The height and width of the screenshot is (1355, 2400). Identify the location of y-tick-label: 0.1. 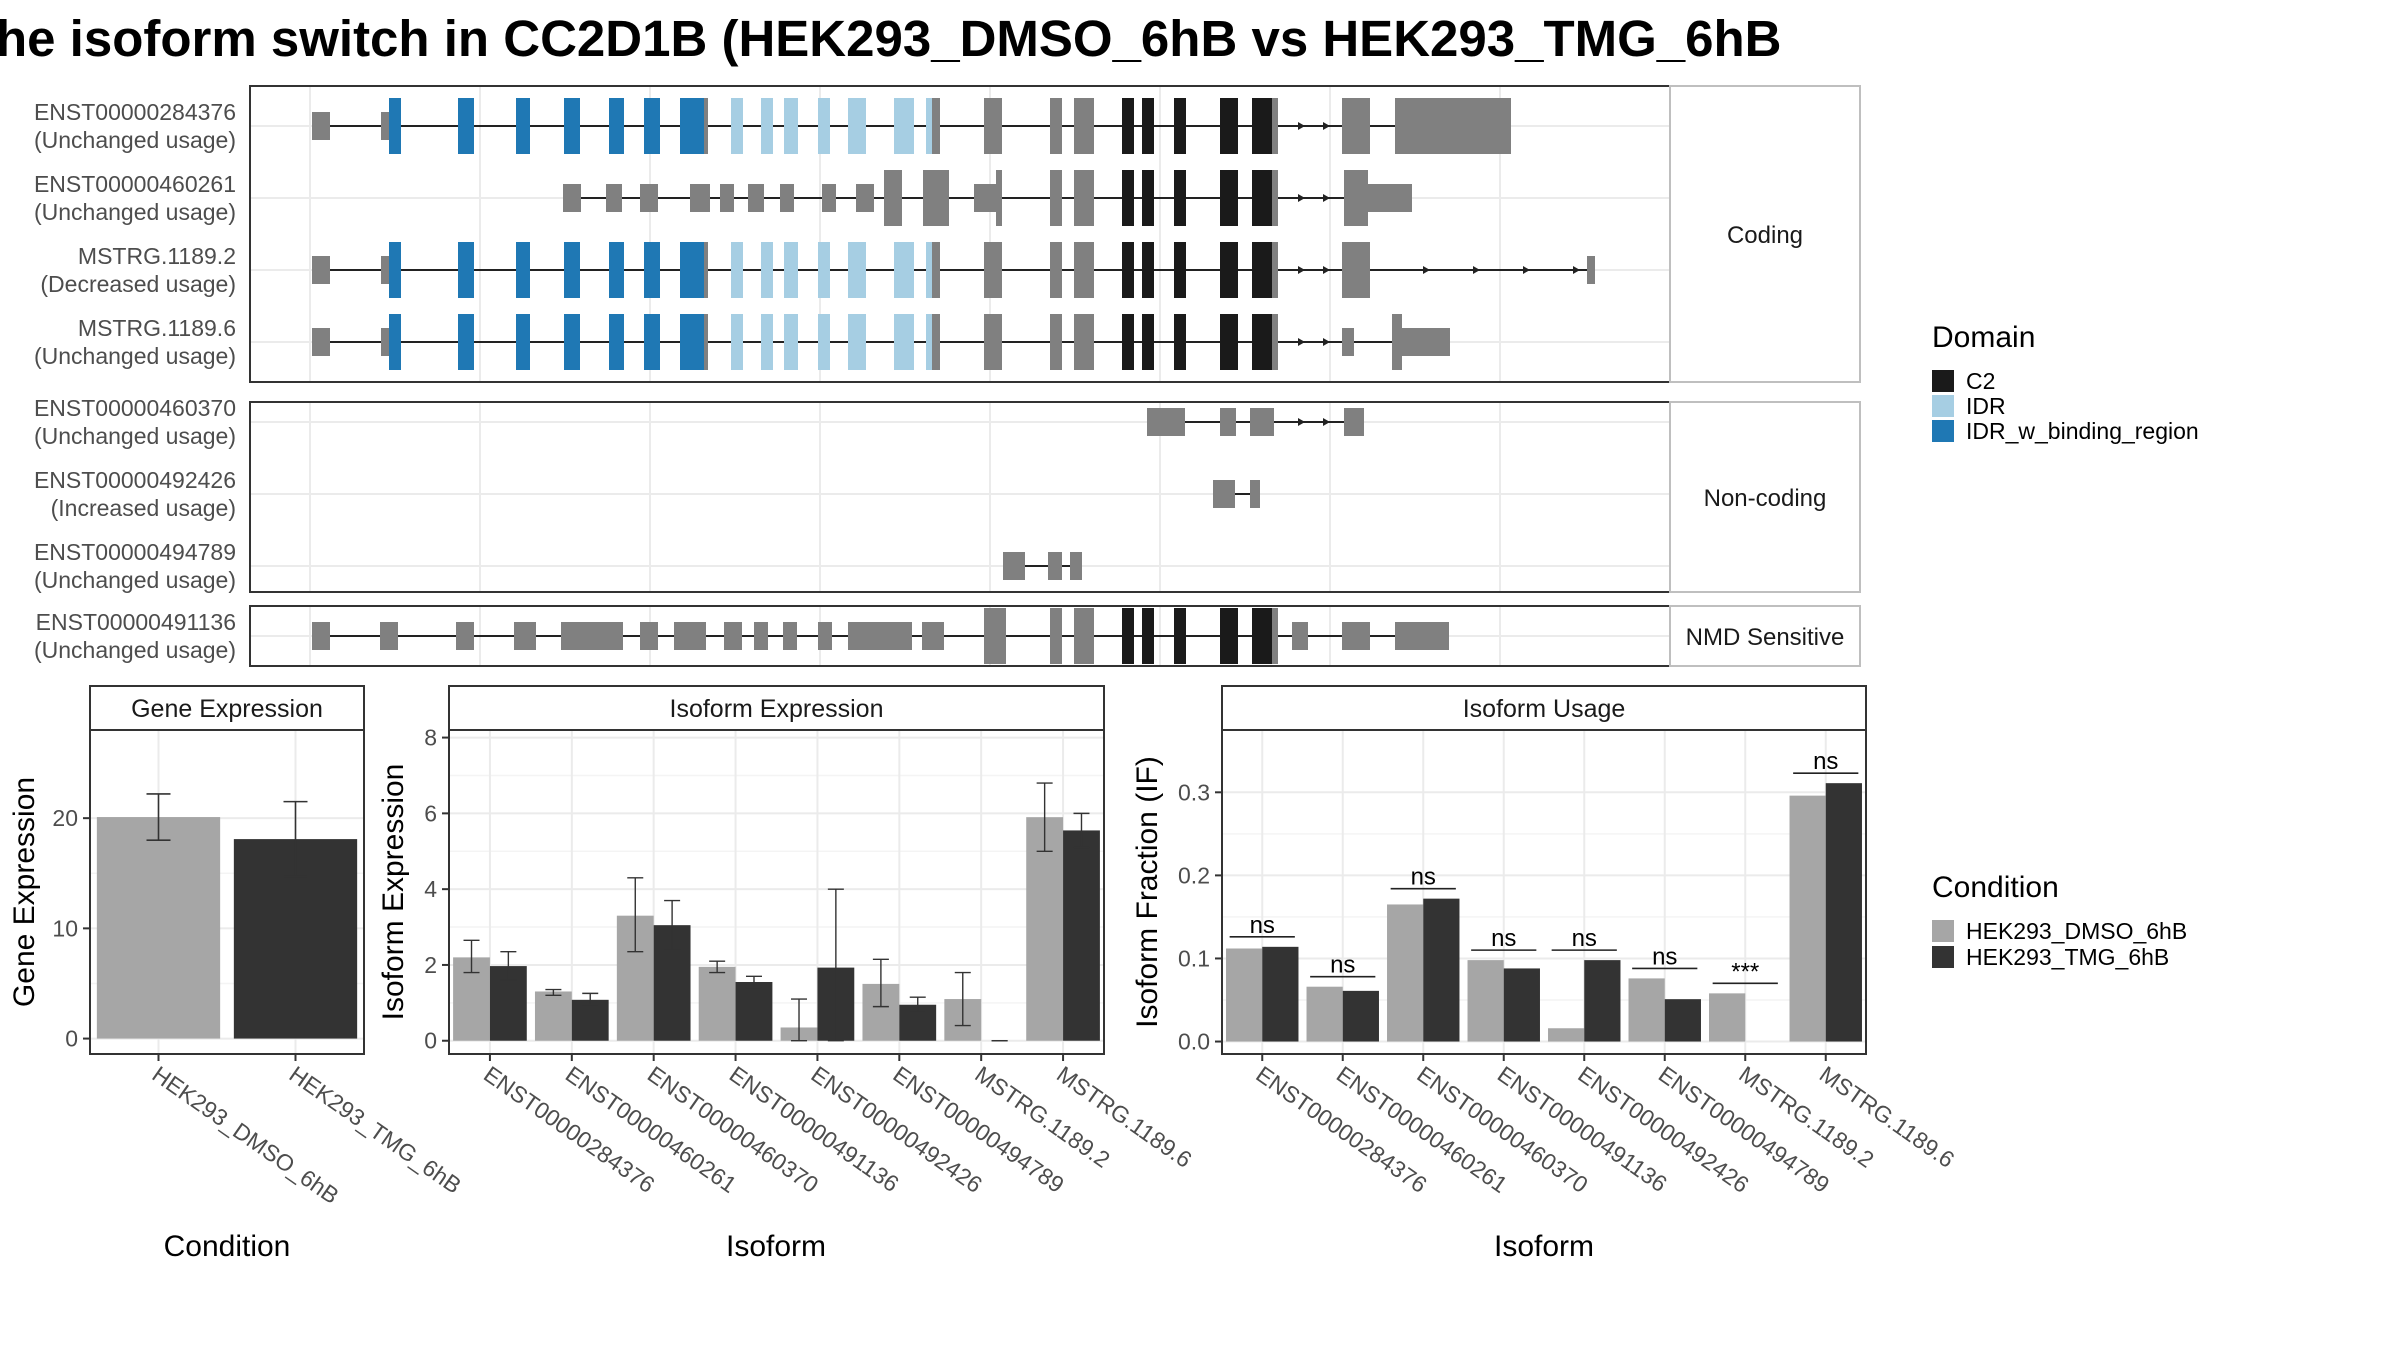
(1194, 958).